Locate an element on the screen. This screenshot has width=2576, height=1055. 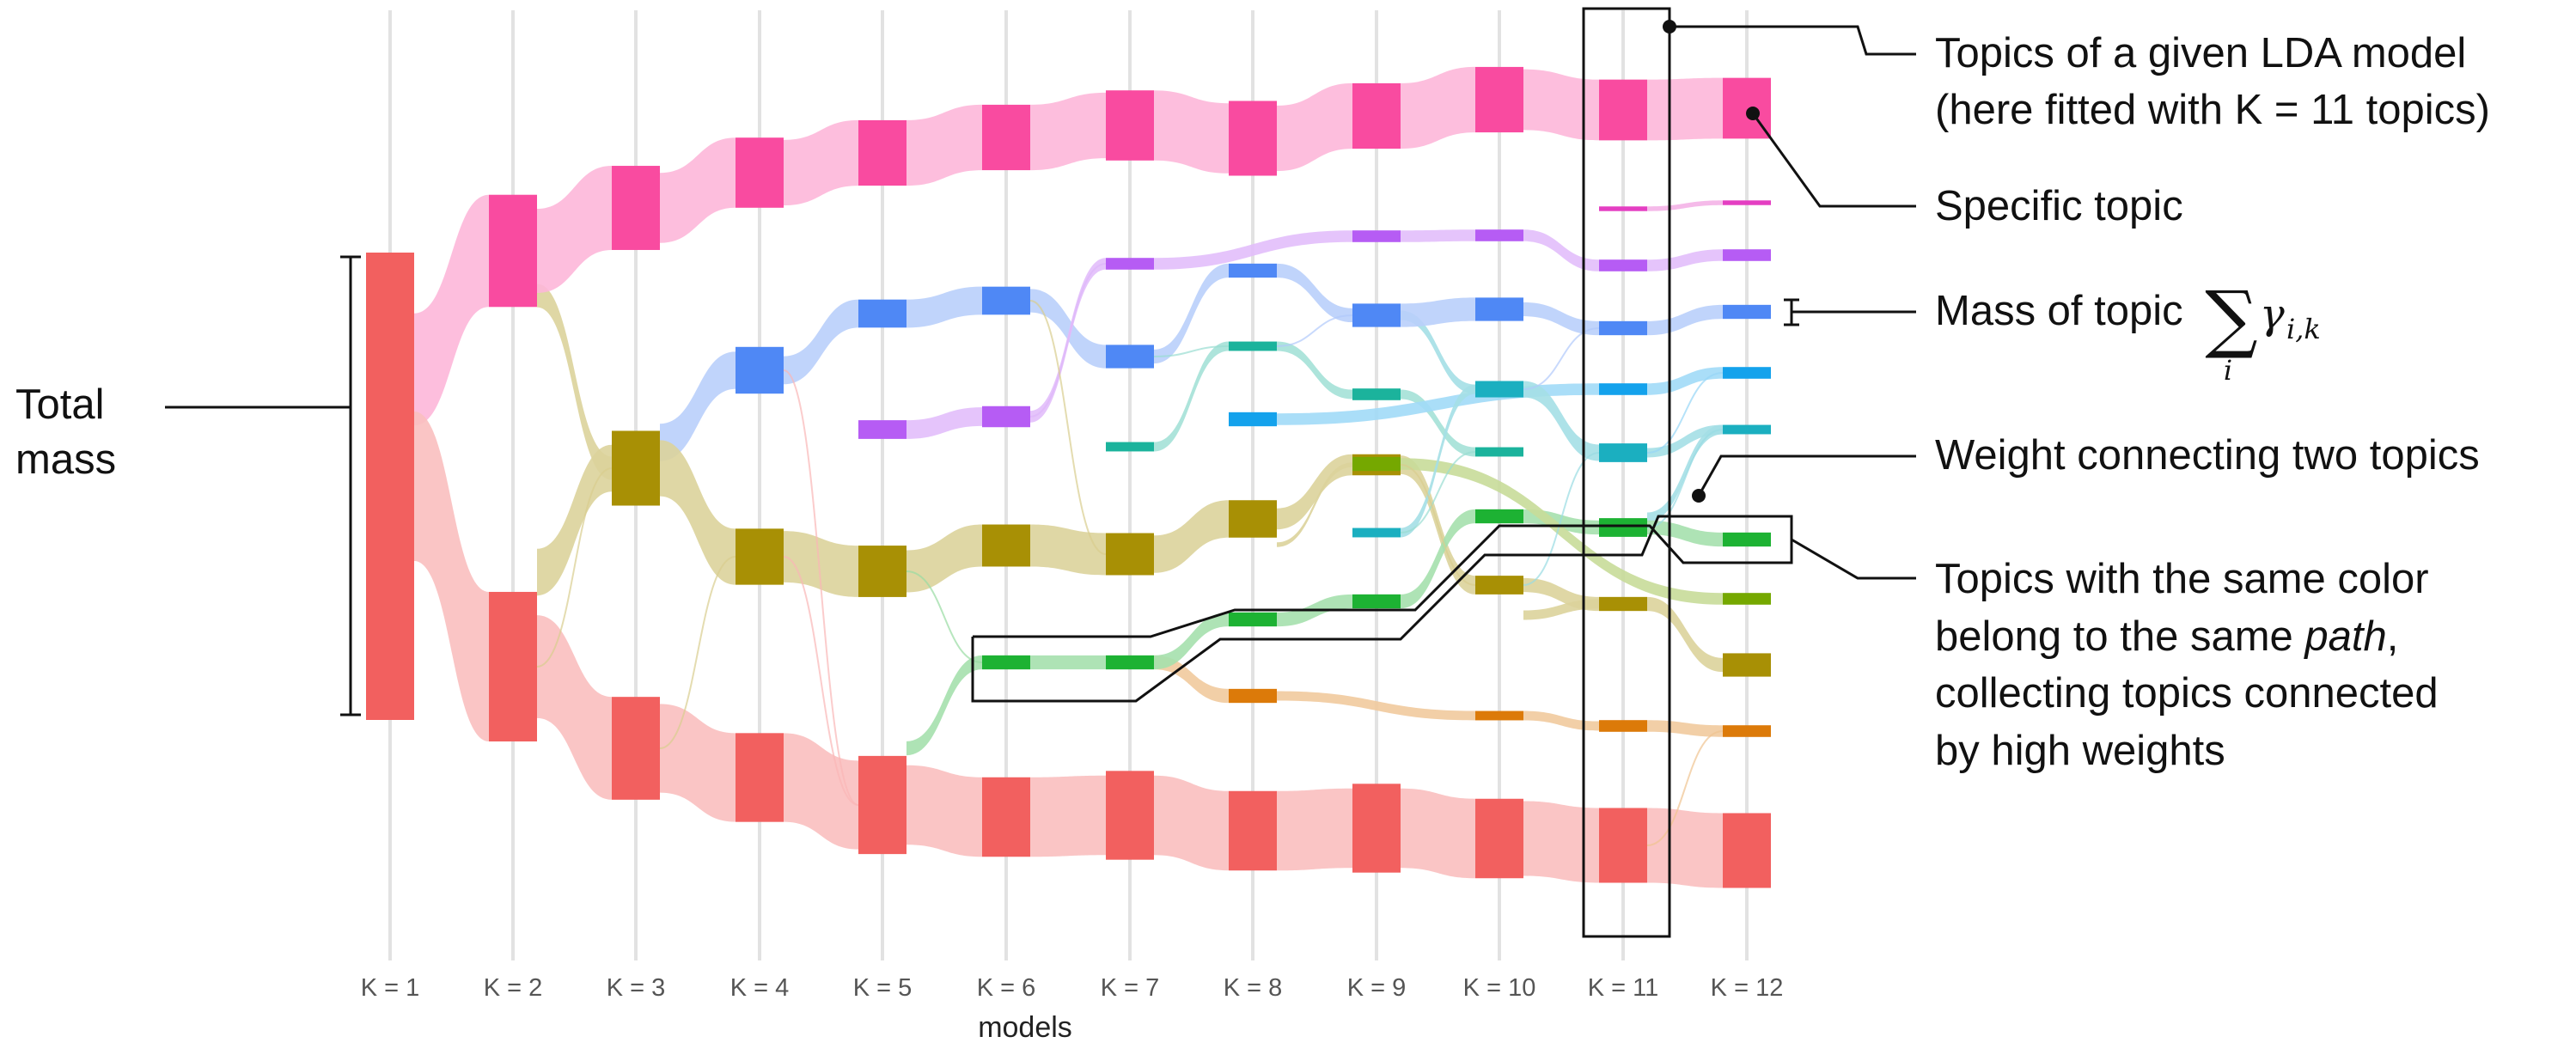
specific-topic-label: Specific topic is located at coordinates (2059, 206).